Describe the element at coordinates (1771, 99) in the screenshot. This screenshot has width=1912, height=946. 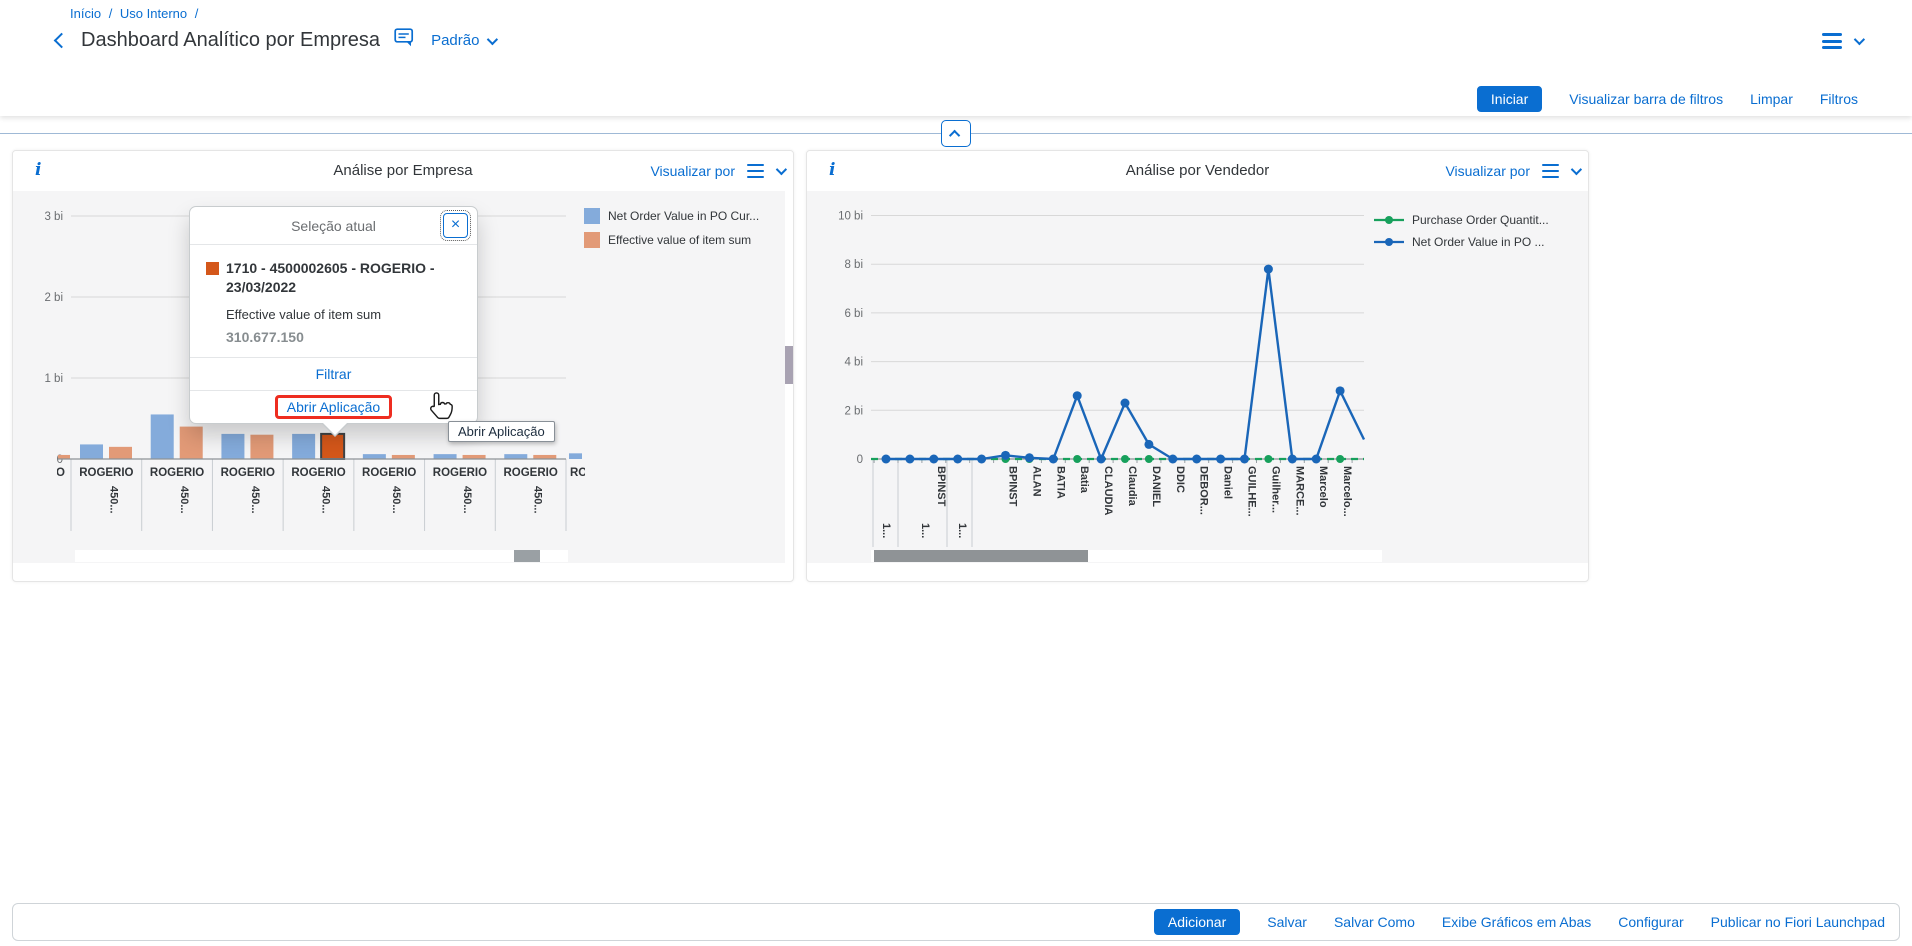
I see `limpar-link: Limpar` at that location.